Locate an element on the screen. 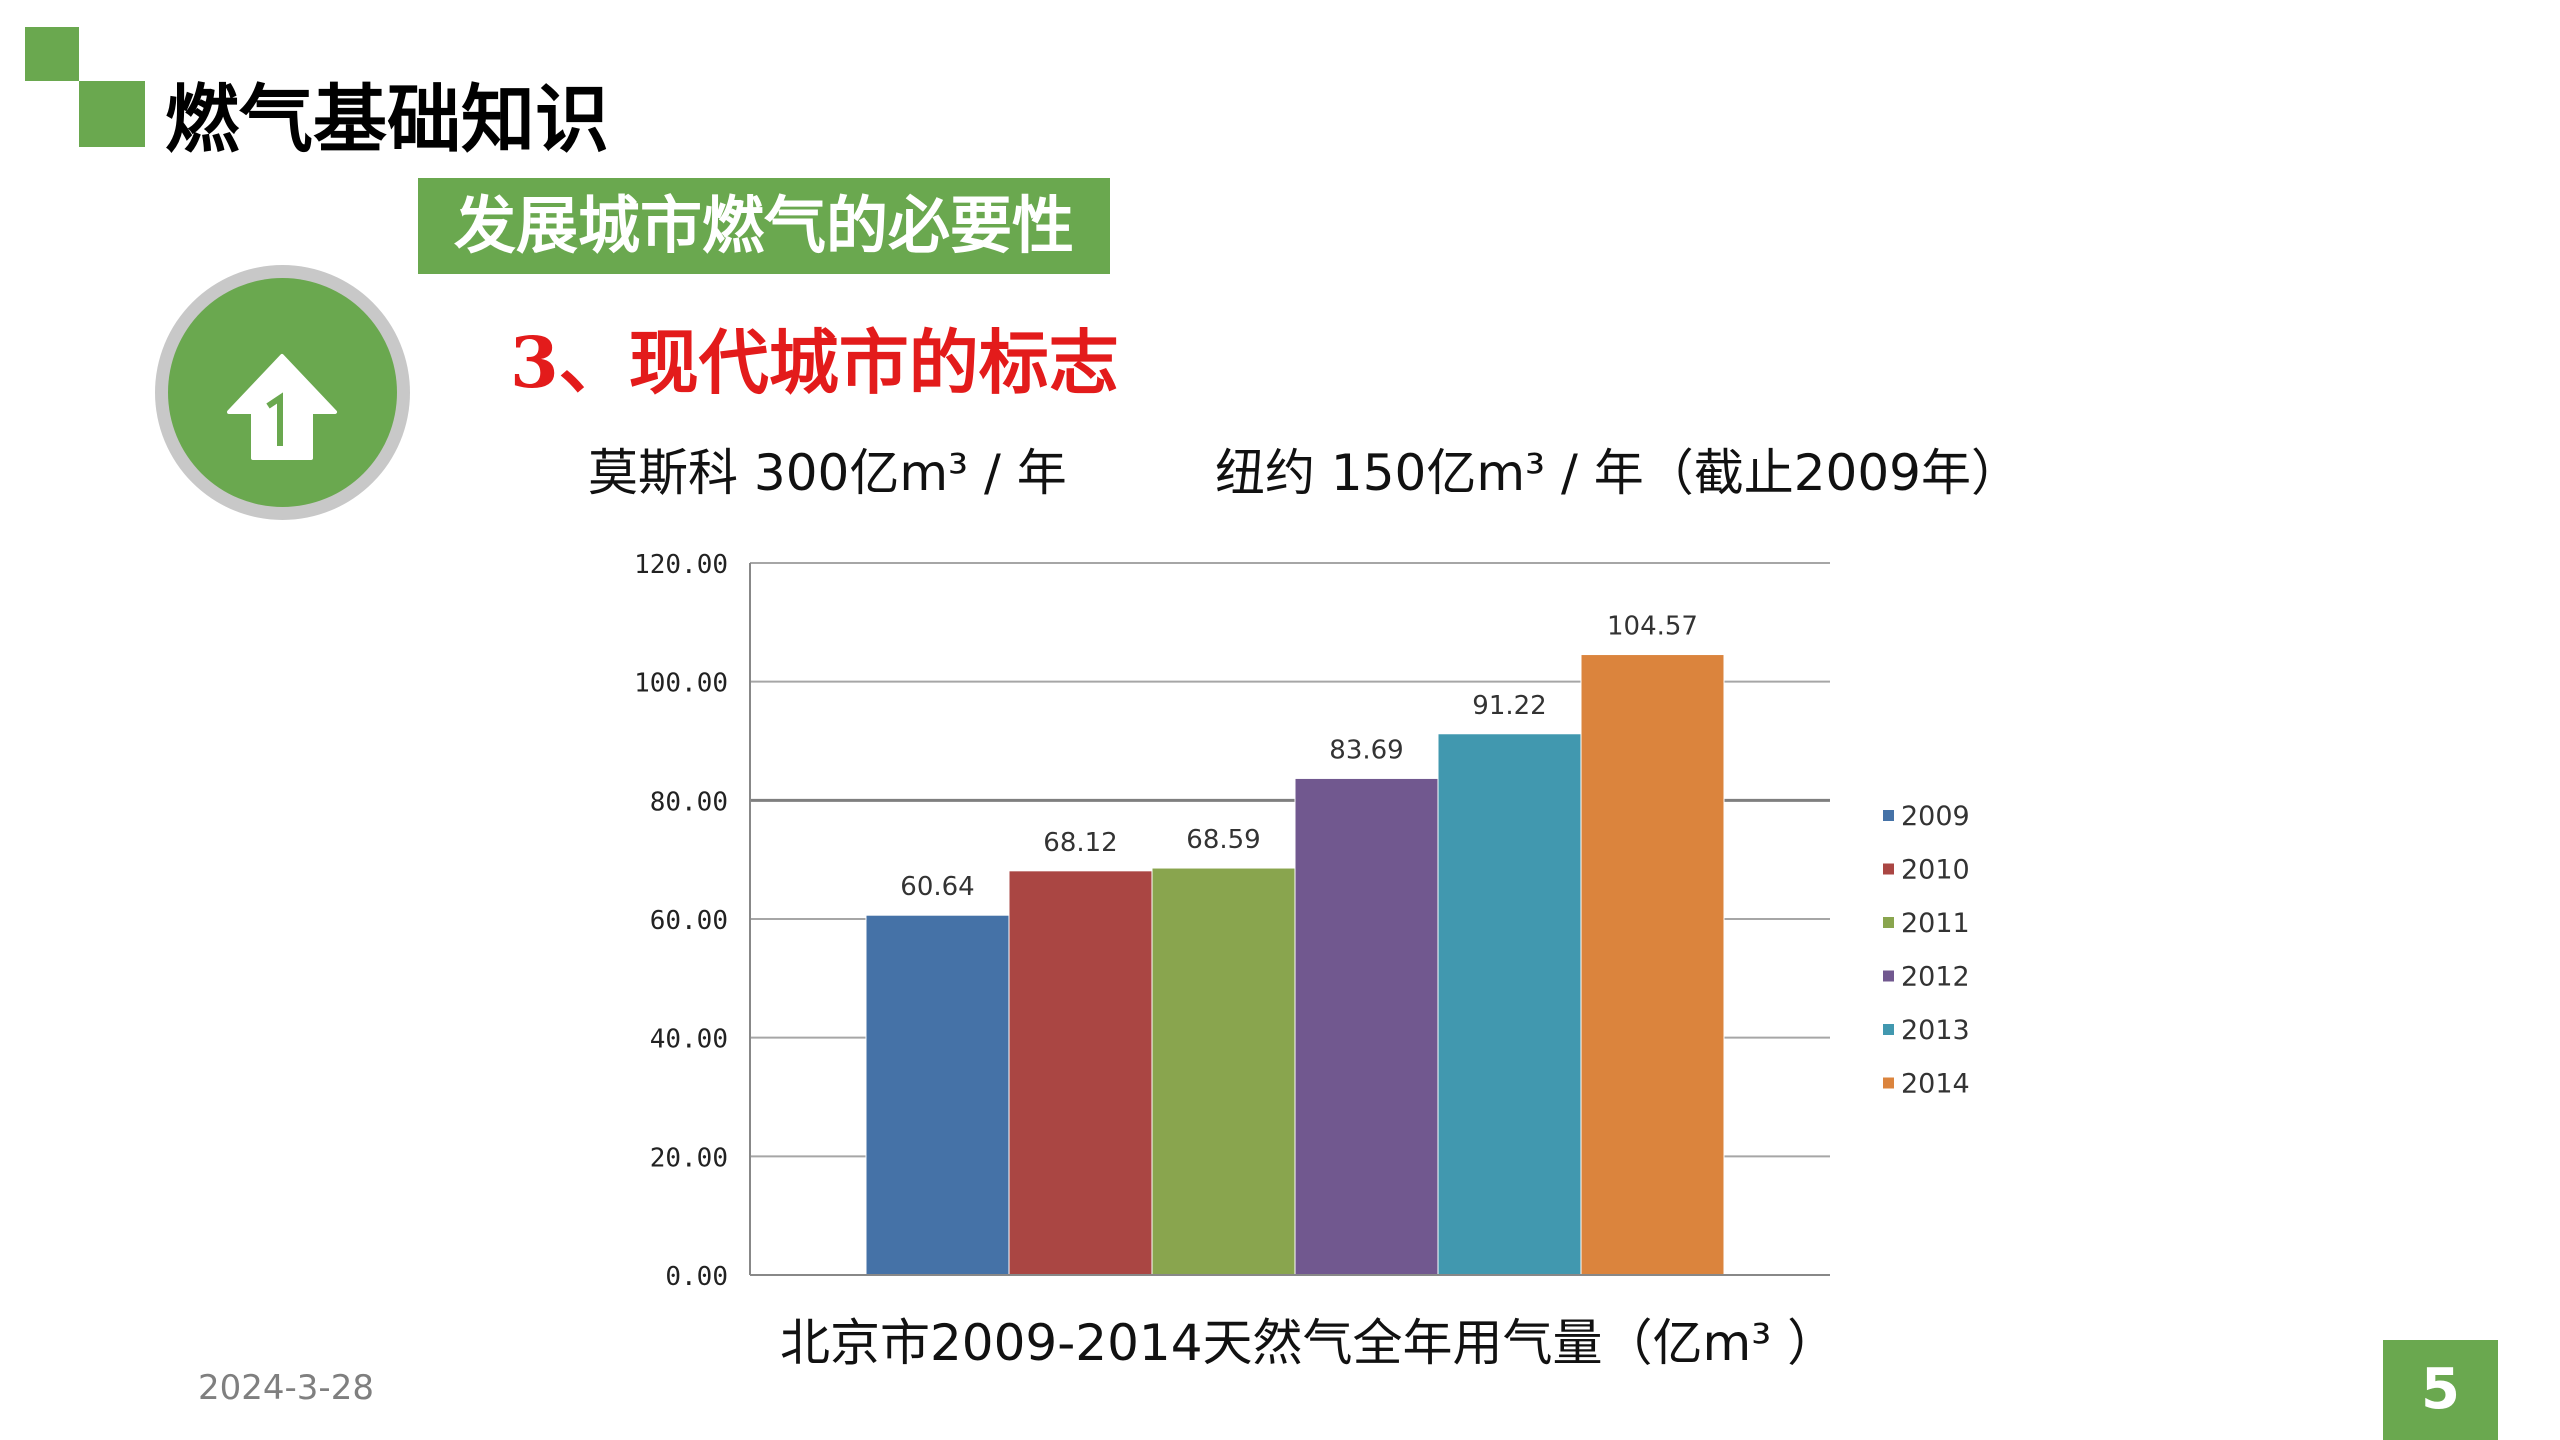  section-banner: 发展城市燃气的必要性 is located at coordinates (764, 226).